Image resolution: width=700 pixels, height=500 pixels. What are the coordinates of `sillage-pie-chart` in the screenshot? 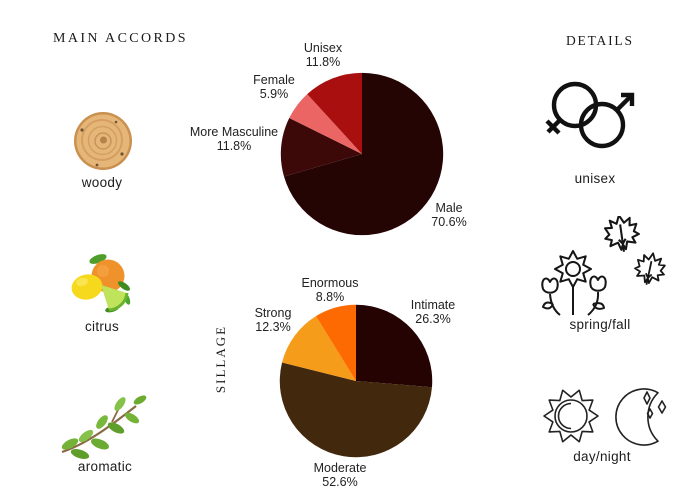 It's located at (356, 381).